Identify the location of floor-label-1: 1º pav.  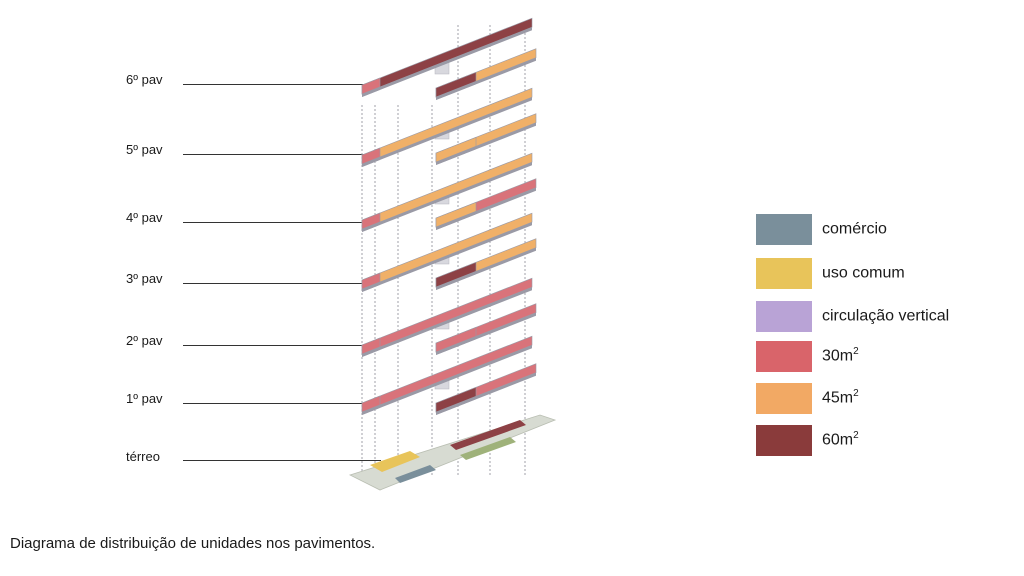
(144, 398).